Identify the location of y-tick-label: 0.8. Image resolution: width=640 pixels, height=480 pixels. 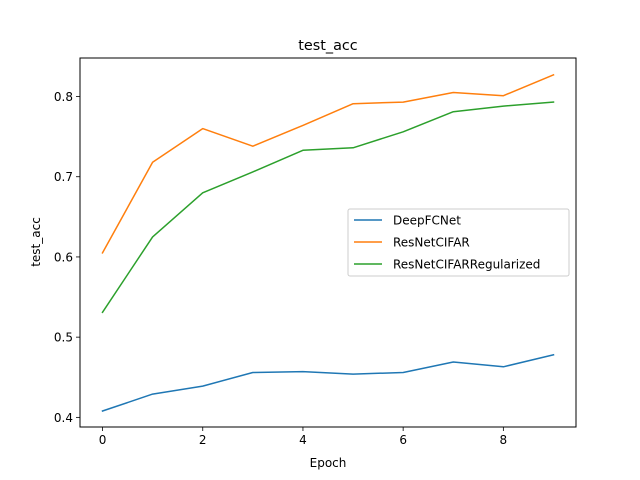
(63, 97).